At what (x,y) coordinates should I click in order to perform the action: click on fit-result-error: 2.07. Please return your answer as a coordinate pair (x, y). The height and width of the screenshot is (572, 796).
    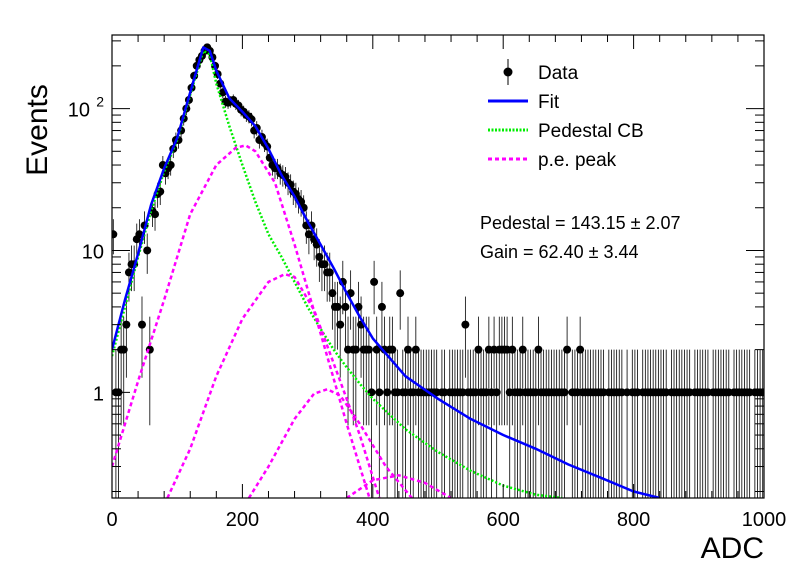
    Looking at the image, I should click on (663, 223).